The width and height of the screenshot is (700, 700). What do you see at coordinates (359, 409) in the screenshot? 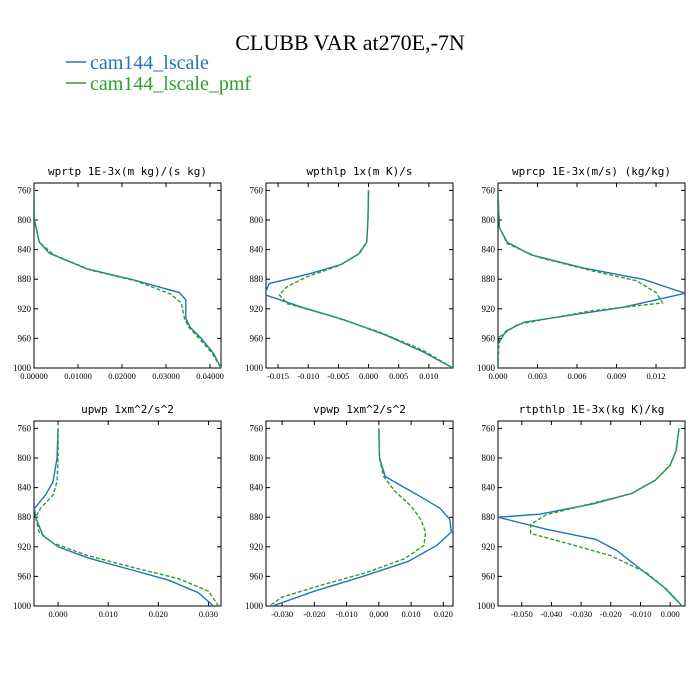
I see `panel-title: vpwp 1xm^2/s^2` at bounding box center [359, 409].